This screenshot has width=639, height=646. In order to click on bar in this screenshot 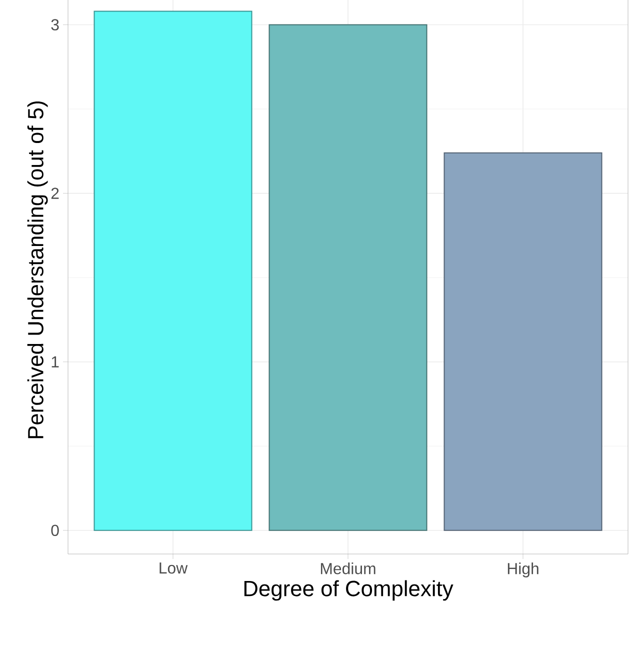, I will do `click(523, 341)`.